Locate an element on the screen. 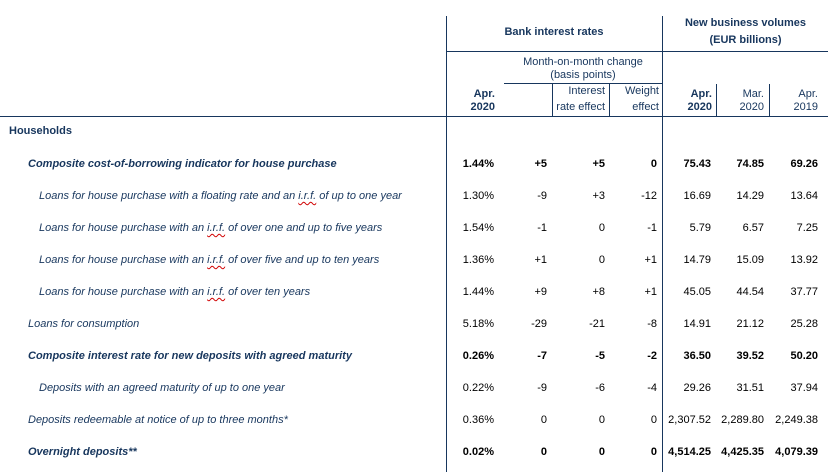  cell-volume-mar-2020: 21.12 is located at coordinates (750, 324).